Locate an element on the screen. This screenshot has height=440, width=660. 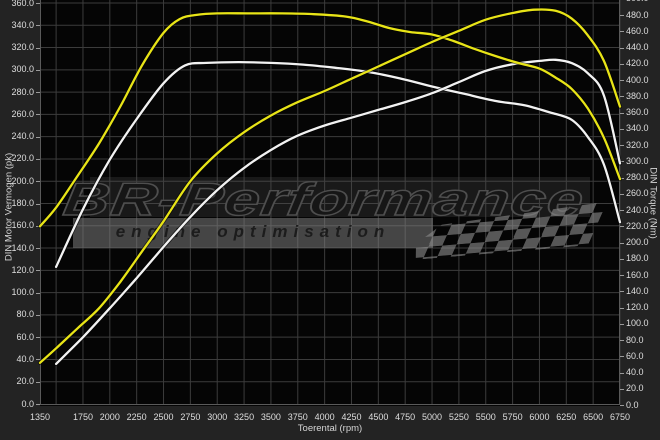
x-tick-label: 3000 is located at coordinates (217, 417).